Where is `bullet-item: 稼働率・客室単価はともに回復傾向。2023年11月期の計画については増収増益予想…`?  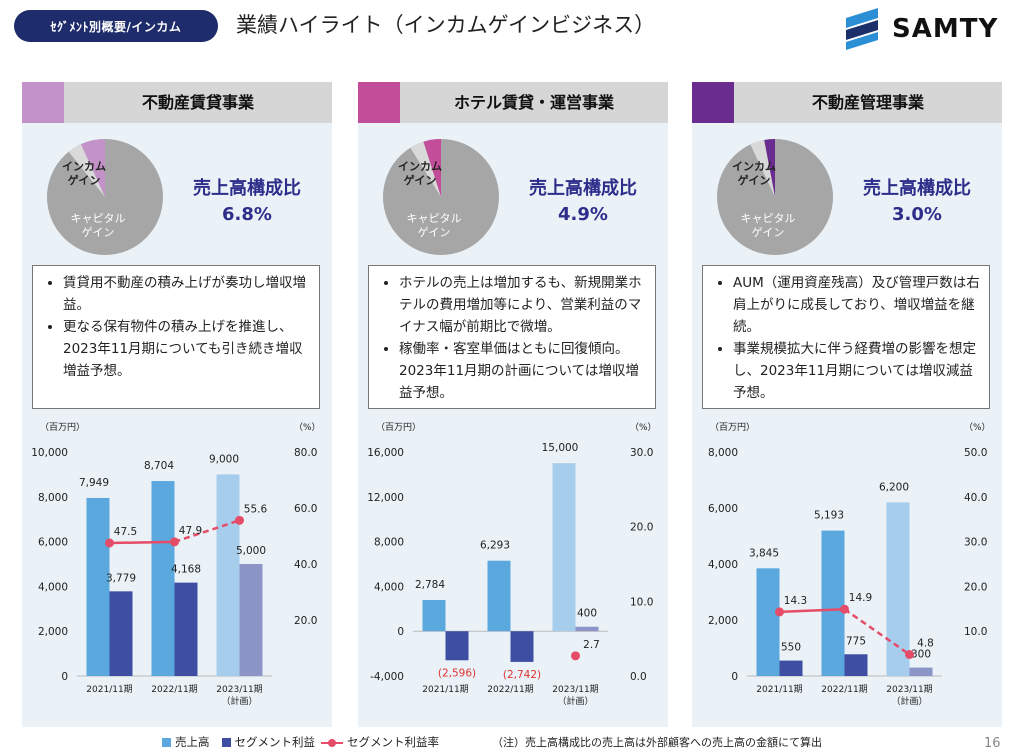 bullet-item: 稼働率・客室単価はともに回復傾向。2023年11月期の計画については増収増益予想… is located at coordinates (523, 371).